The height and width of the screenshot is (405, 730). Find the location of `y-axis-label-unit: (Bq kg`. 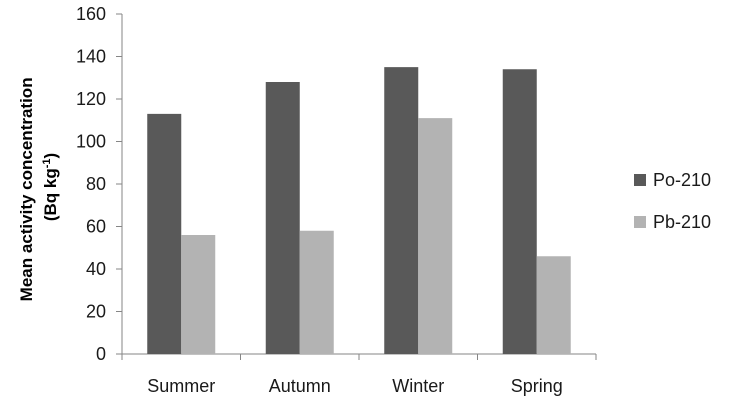

y-axis-label-unit: (Bq kg is located at coordinates (50, 194).